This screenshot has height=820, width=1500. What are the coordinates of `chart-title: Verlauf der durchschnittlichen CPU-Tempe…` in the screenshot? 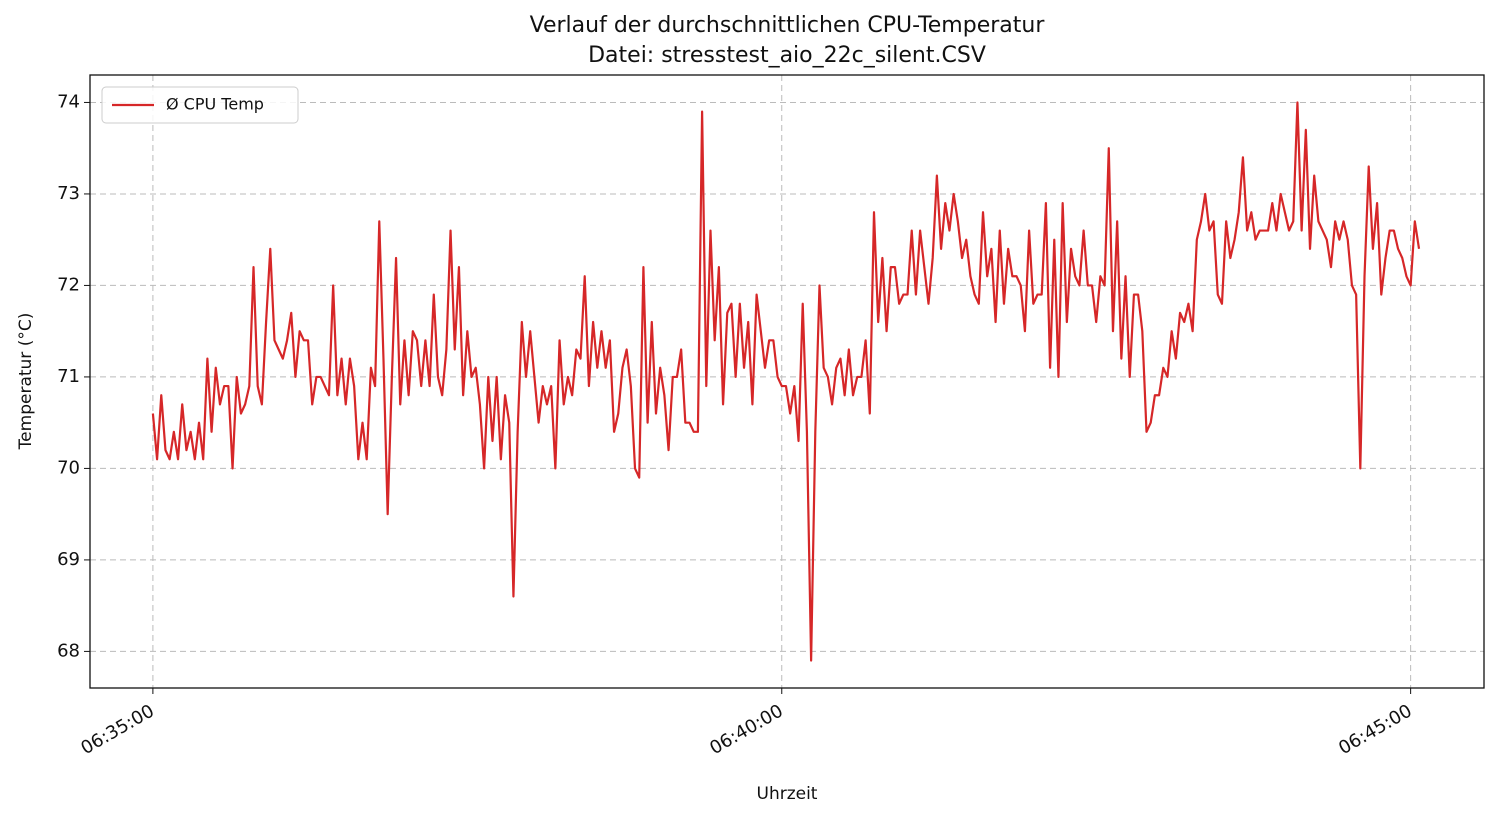 It's located at (788, 25).